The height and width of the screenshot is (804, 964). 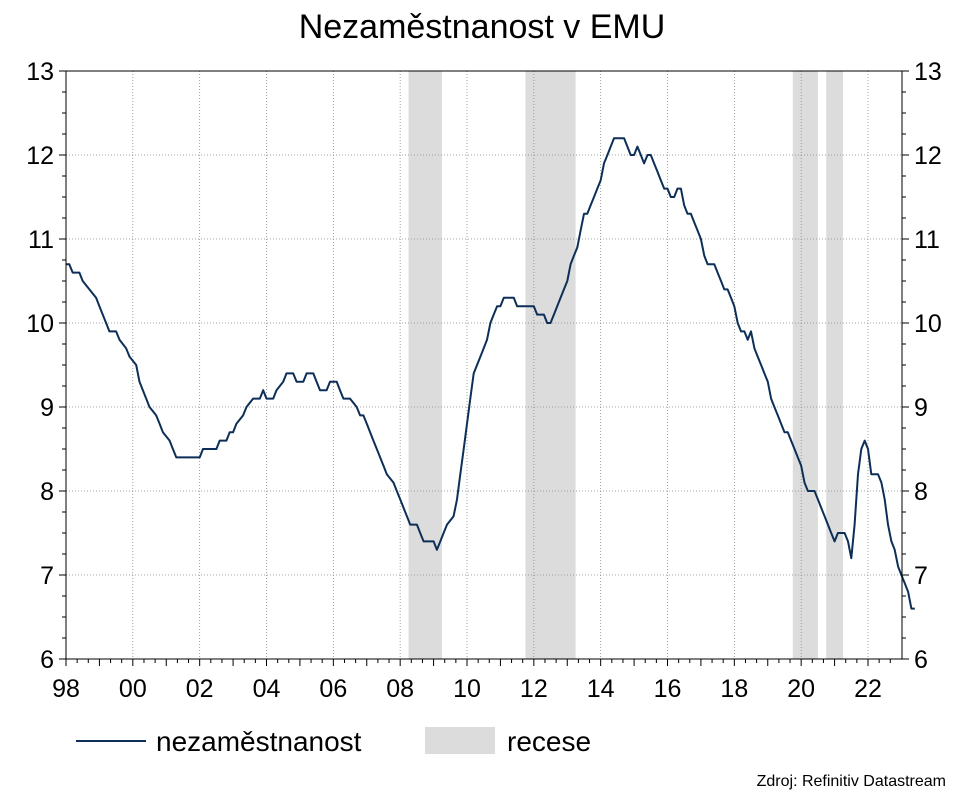 I want to click on y-tick-label-right-5: 11, so click(x=927, y=240).